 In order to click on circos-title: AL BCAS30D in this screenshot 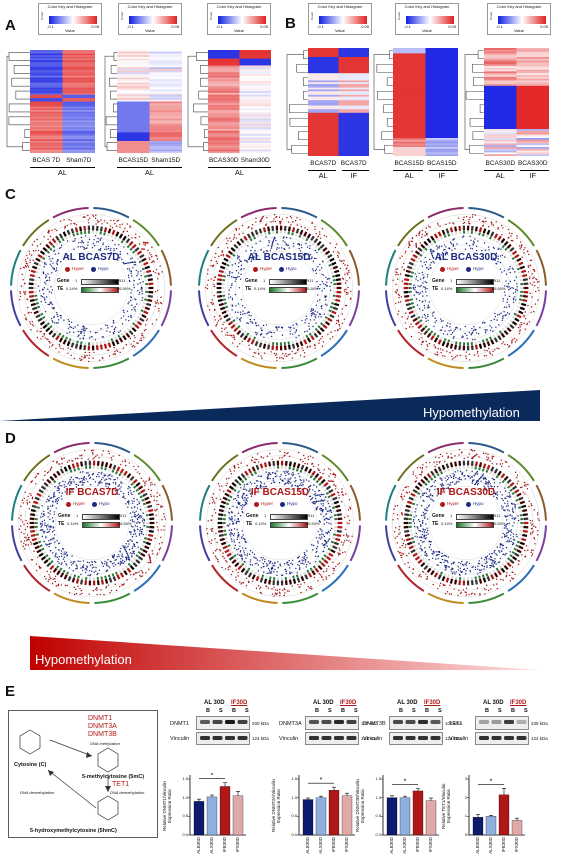, I will do `click(466, 257)`.